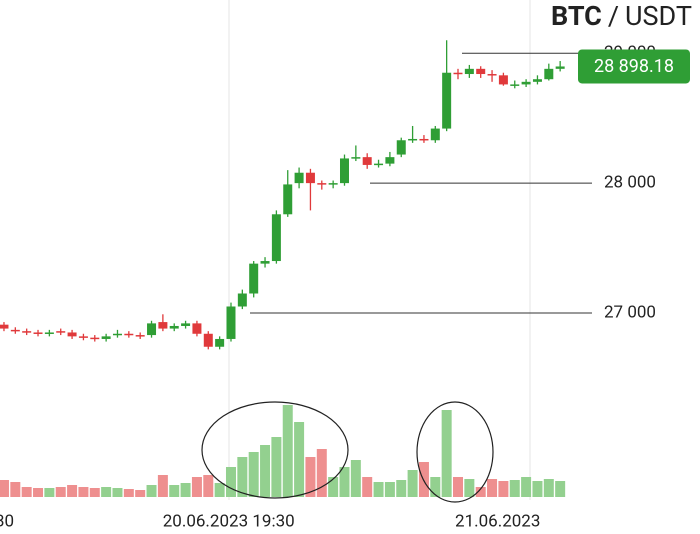 The width and height of the screenshot is (700, 534). Describe the element at coordinates (630, 183) in the screenshot. I see `y-tick-label: 28 000` at that location.